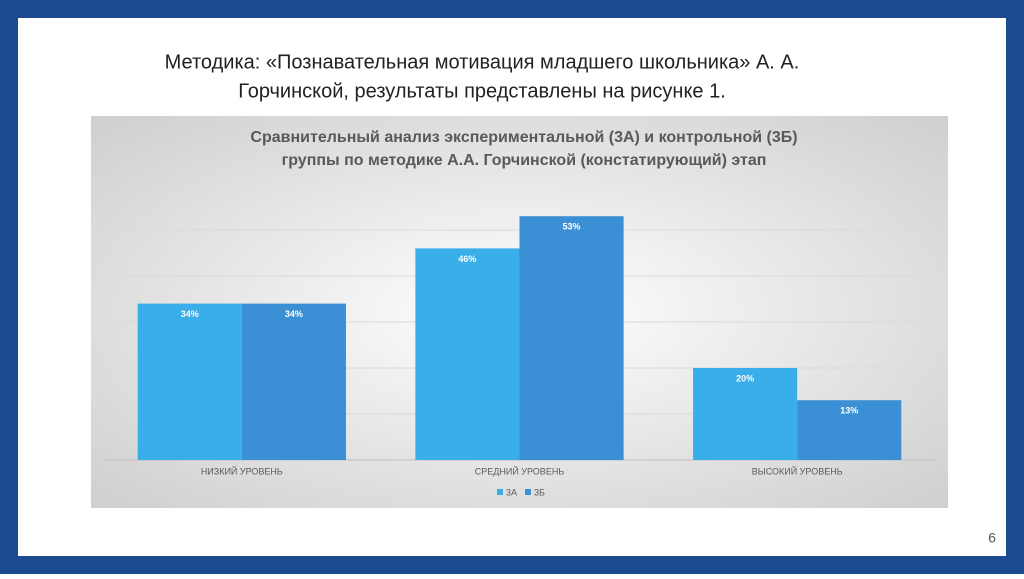 This screenshot has height=579, width=1024. What do you see at coordinates (539, 492) in the screenshot?
I see `legend-label: 3Б` at bounding box center [539, 492].